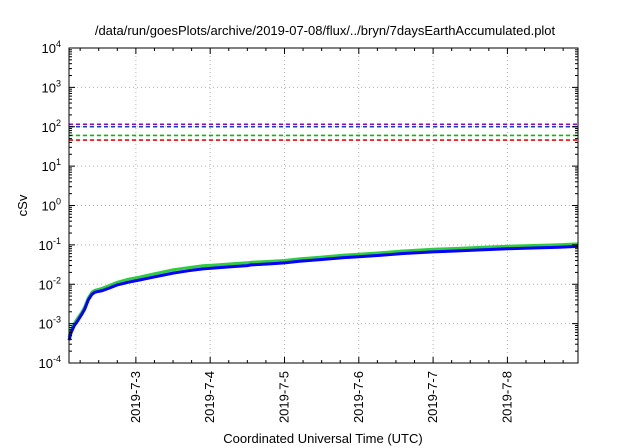 The image size is (640, 448). I want to click on x-tick-label: 2019-7-3, so click(135, 397).